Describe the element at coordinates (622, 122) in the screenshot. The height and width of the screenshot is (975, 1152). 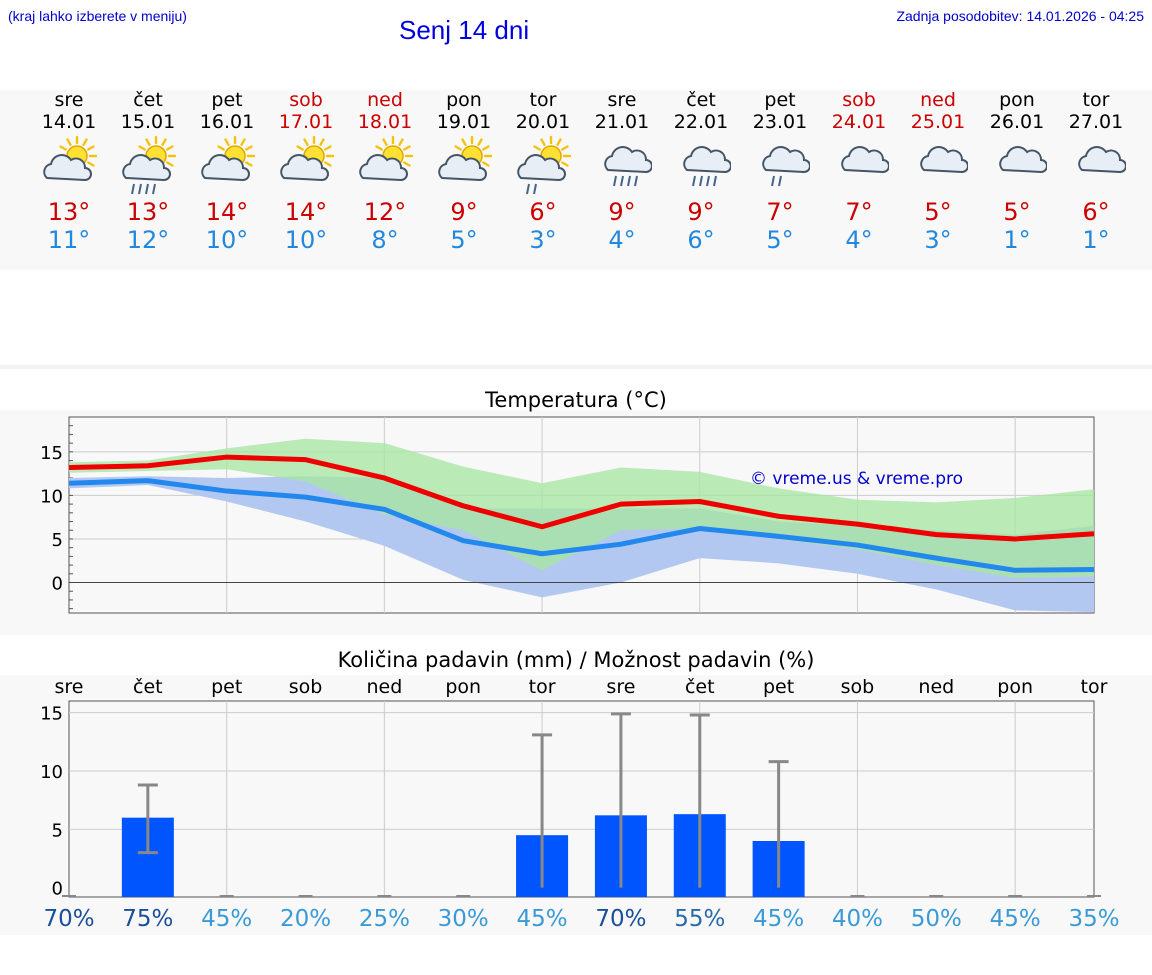
I see `day-date: 21.01` at that location.